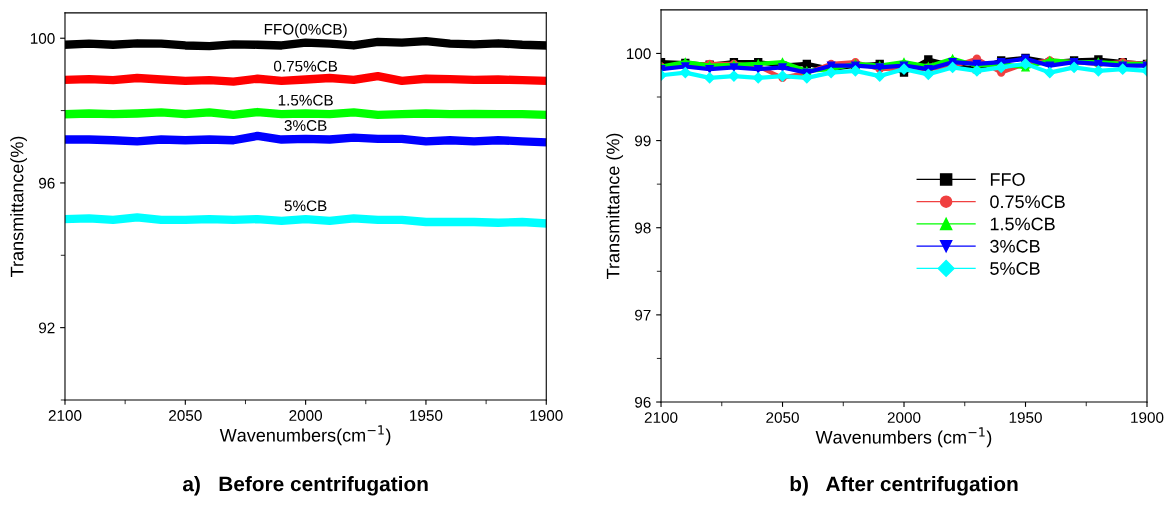 Image resolution: width=1171 pixels, height=506 pixels. Describe the element at coordinates (18, 206) in the screenshot. I see `y-axis-title: Transmittance(%)` at that location.